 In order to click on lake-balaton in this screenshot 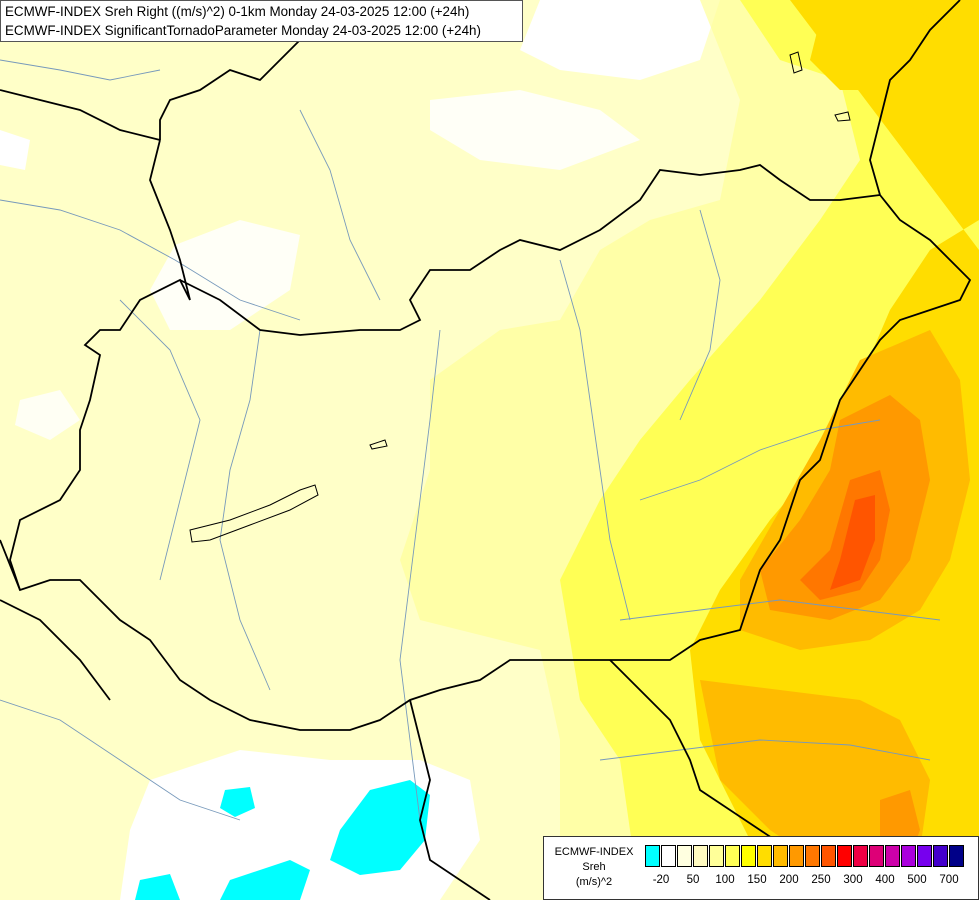, I will do `click(254, 513)`.